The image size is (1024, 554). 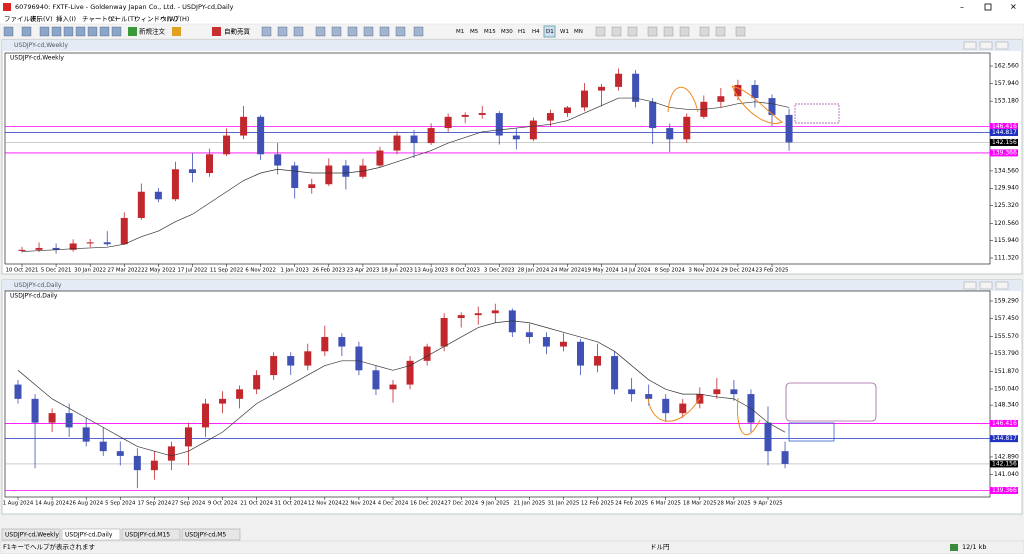 I want to click on chart-tab-label: USDJPY-cd,M5, so click(x=205, y=535).